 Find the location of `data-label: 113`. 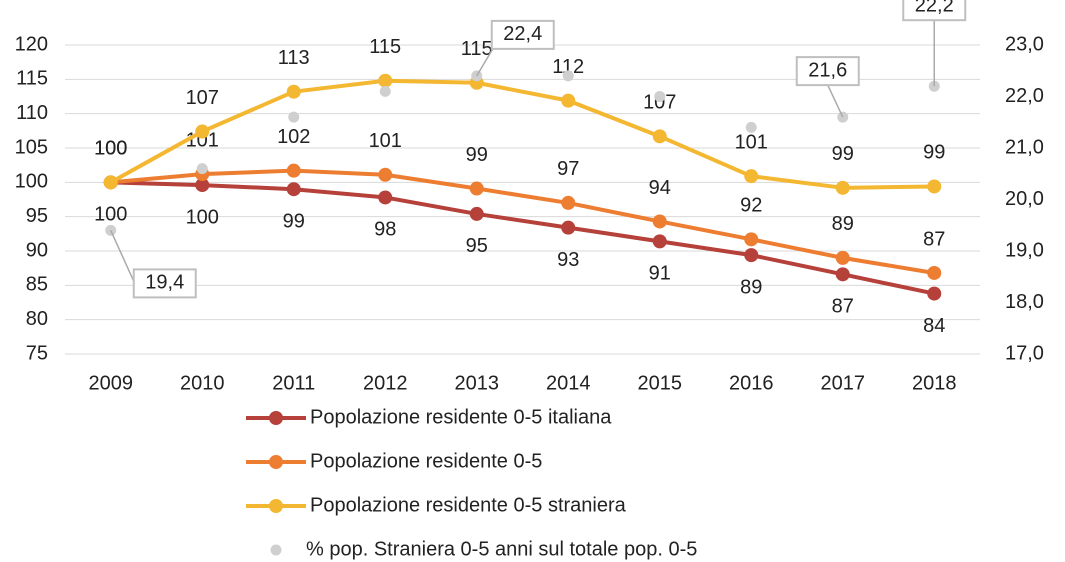

data-label: 113 is located at coordinates (294, 58).